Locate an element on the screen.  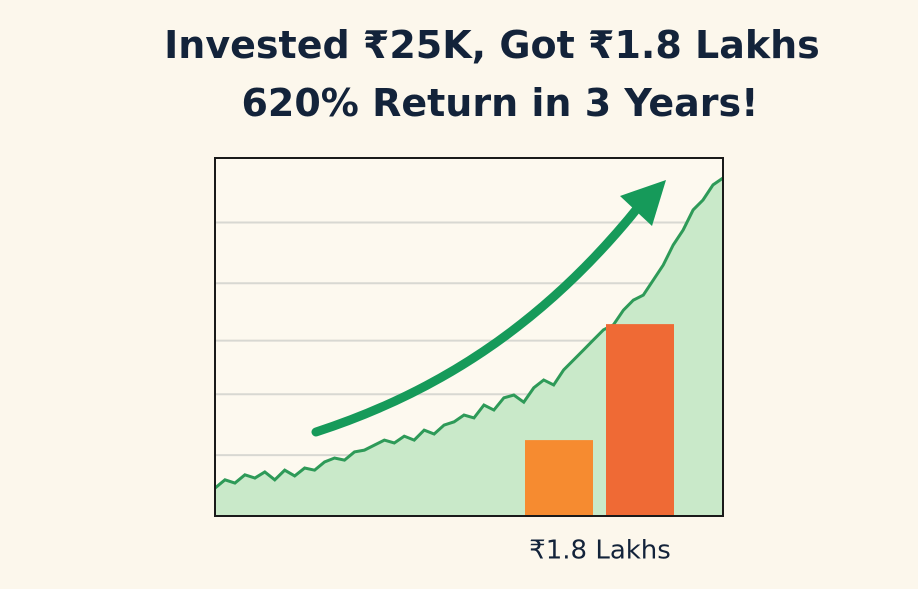
arrow-head is located at coordinates (643, 203).